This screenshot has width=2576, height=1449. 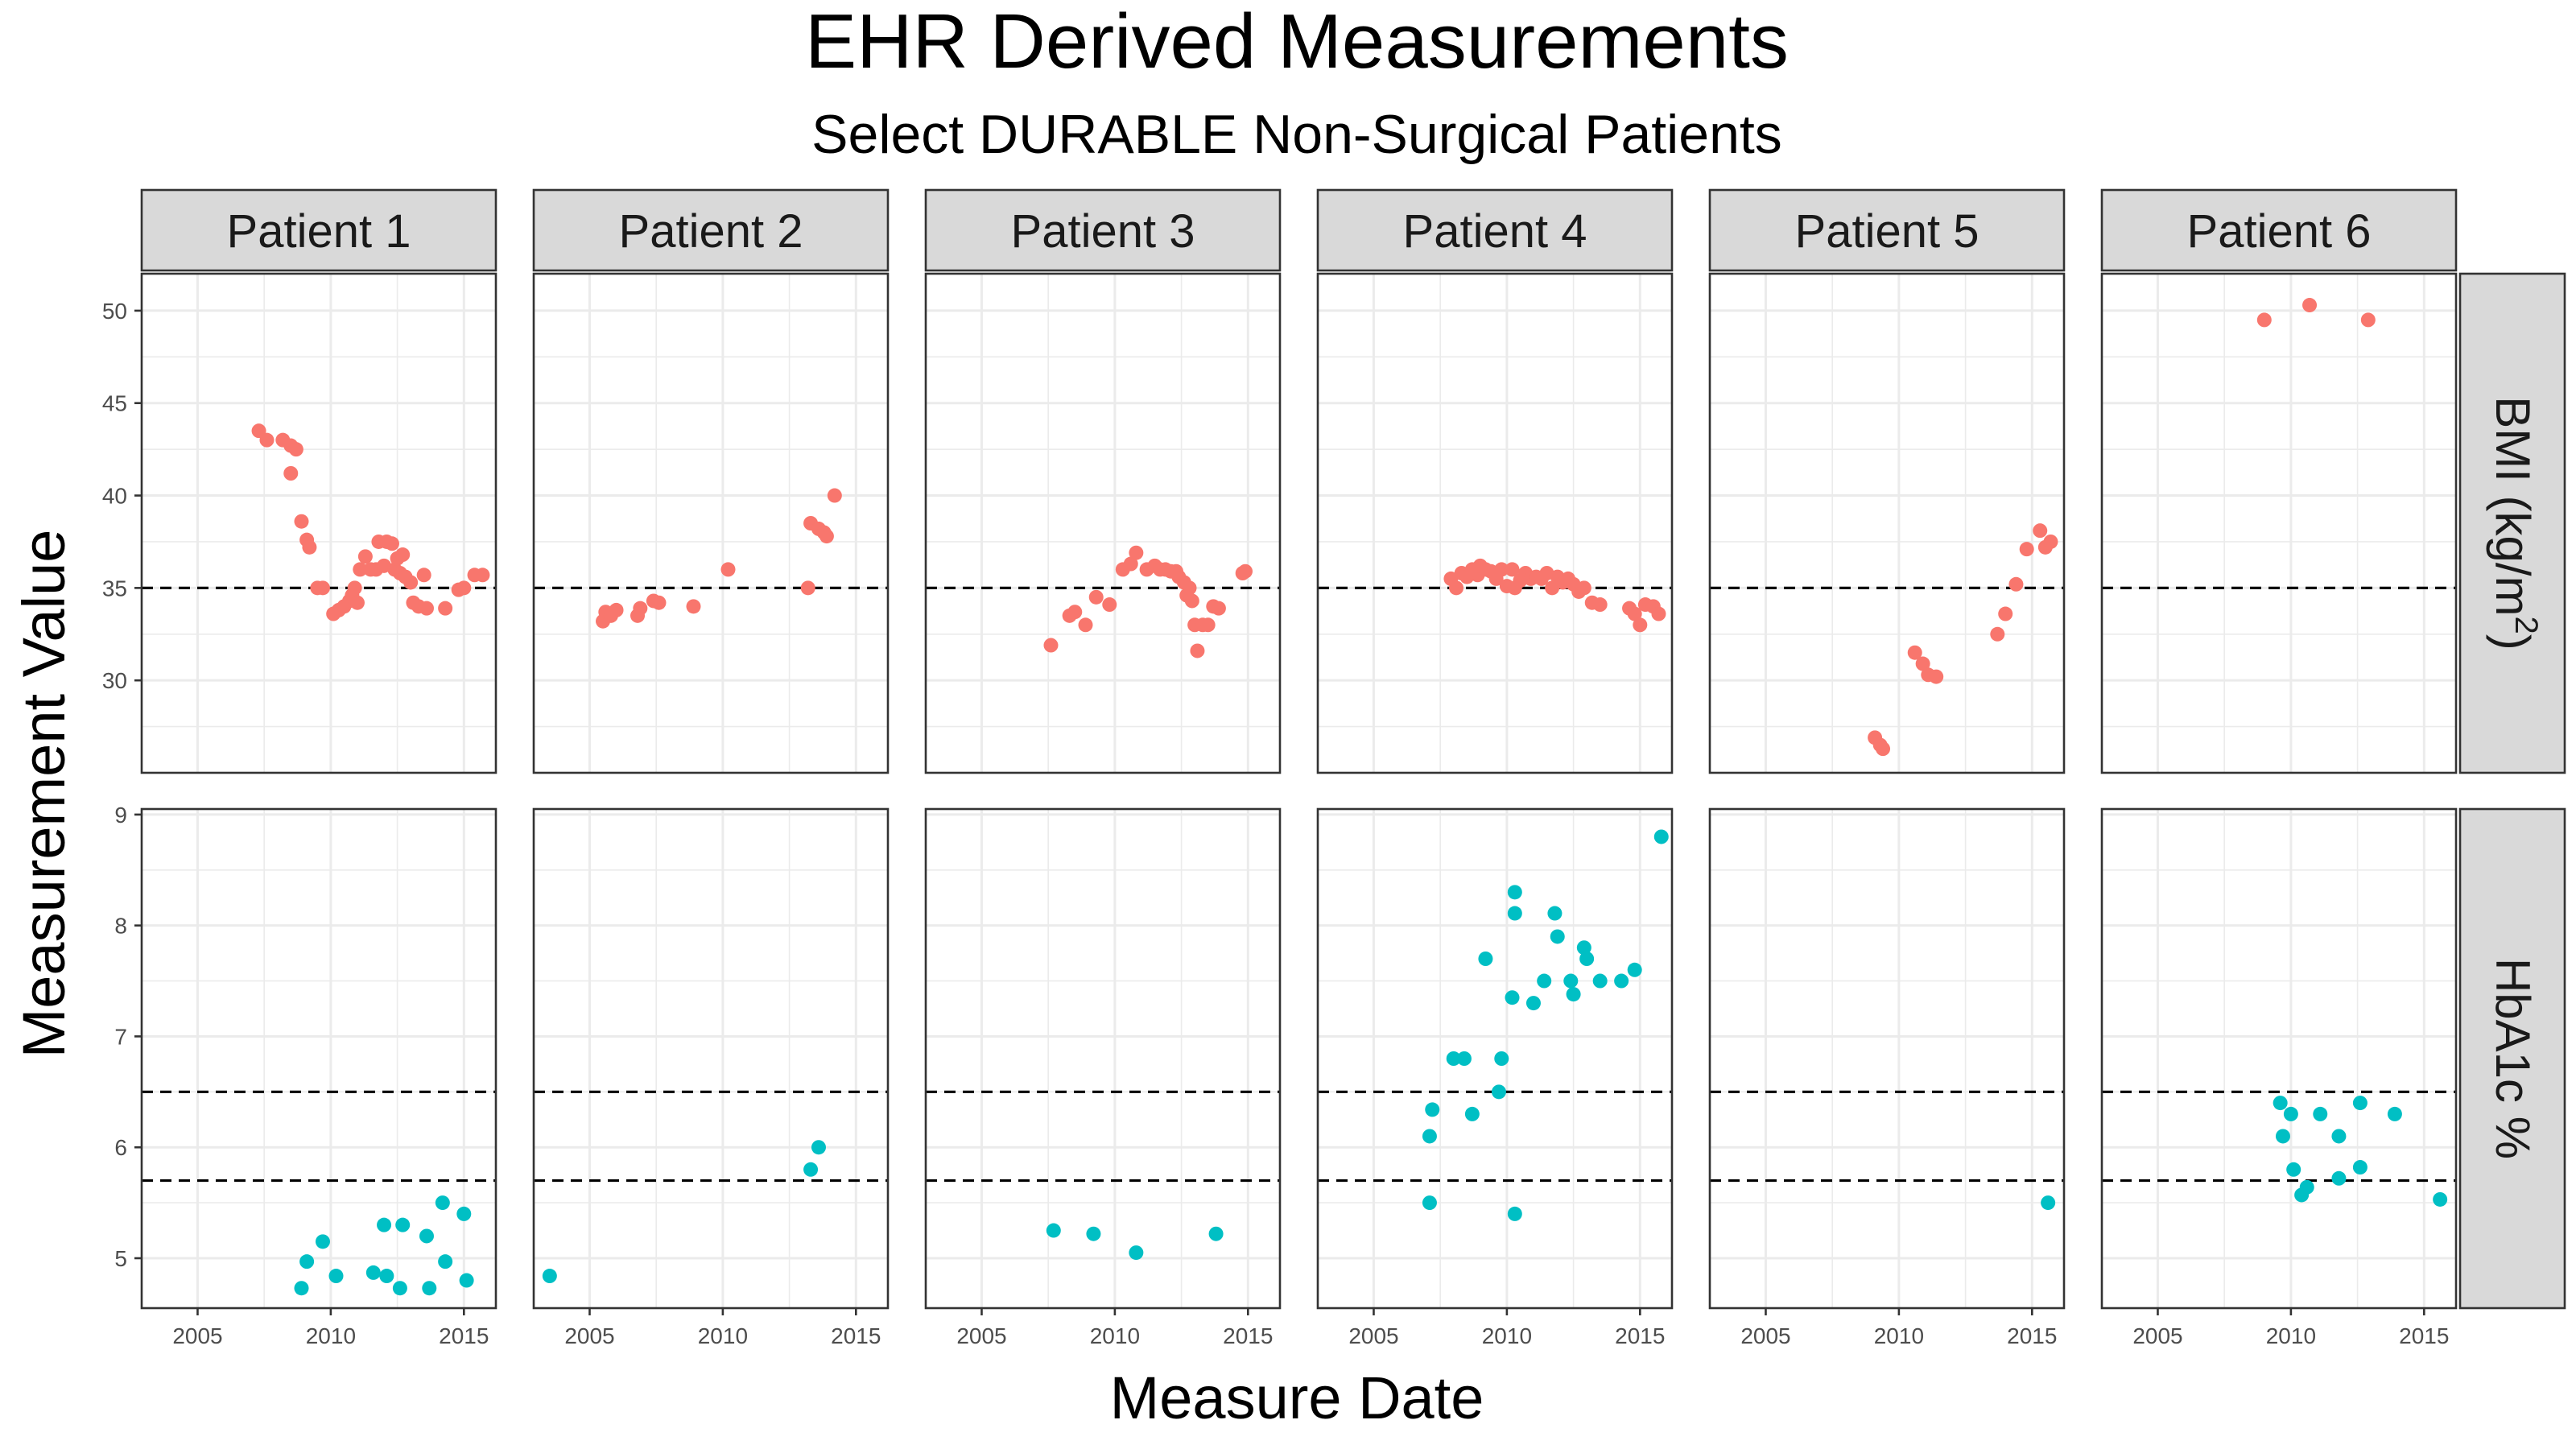 What do you see at coordinates (114, 403) in the screenshot?
I see `y-tick-label: 45` at bounding box center [114, 403].